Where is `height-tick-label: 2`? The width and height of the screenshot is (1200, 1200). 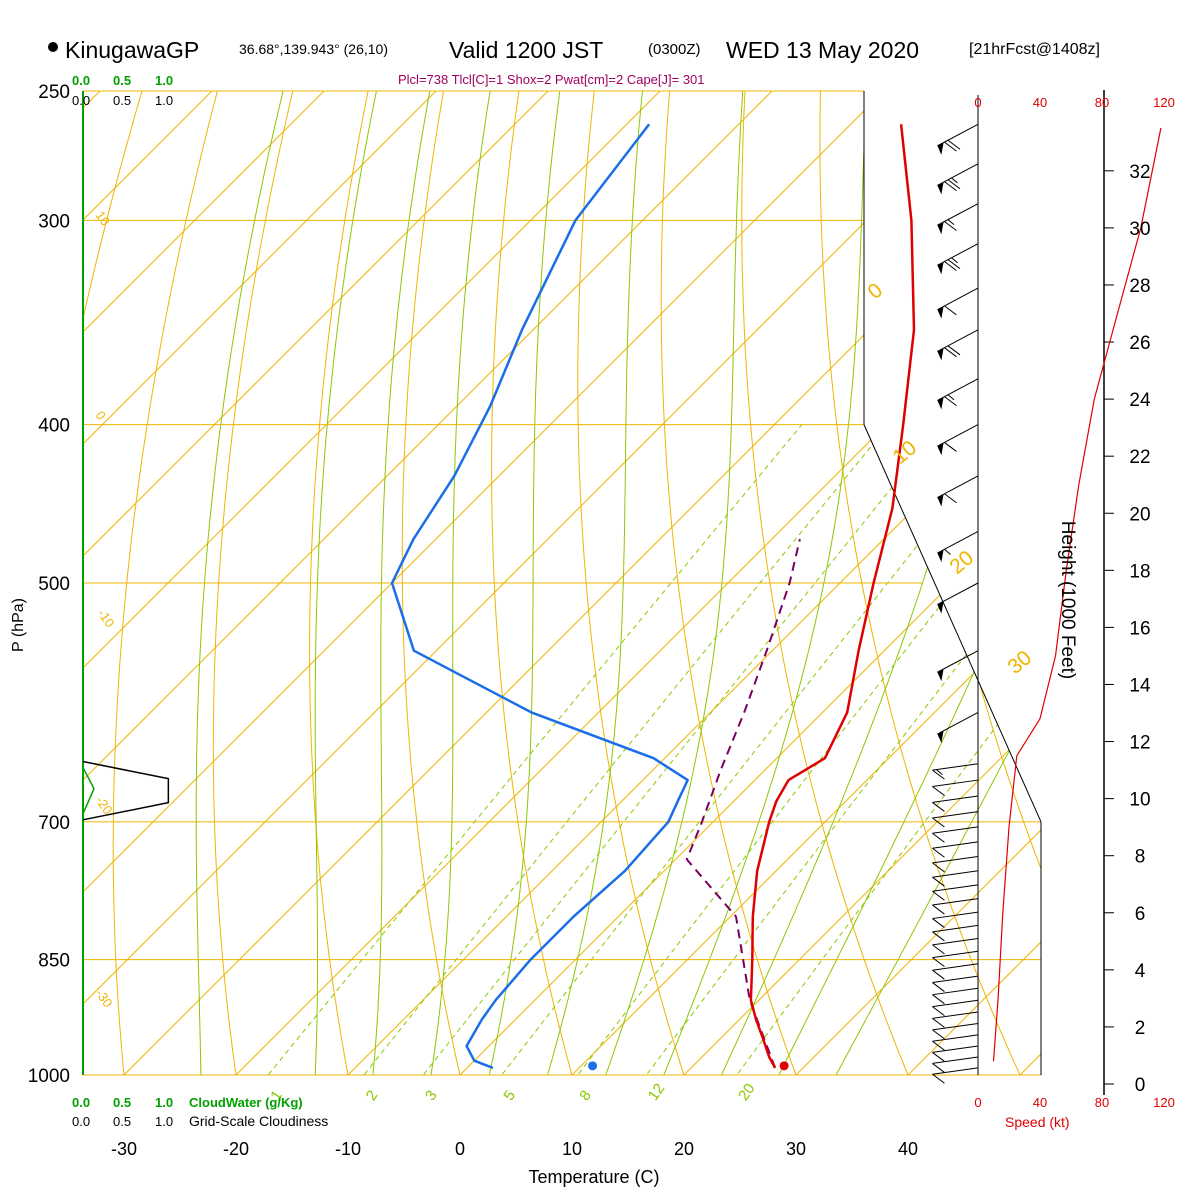 height-tick-label: 2 is located at coordinates (1140, 1028).